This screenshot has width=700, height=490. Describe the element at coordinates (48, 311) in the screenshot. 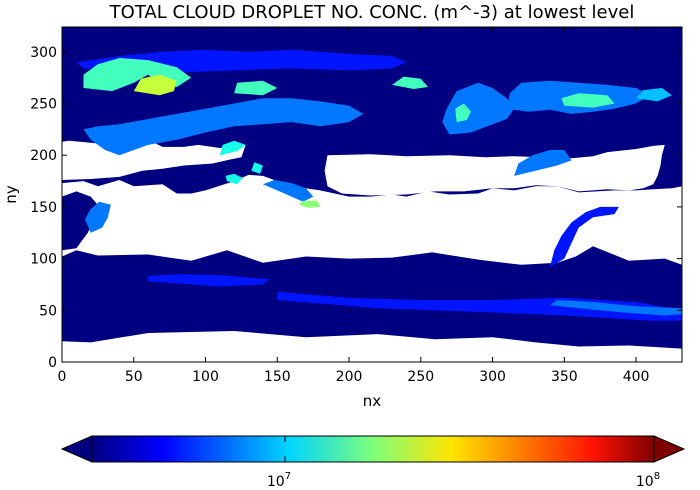

I see `y-tick-label: 50` at that location.